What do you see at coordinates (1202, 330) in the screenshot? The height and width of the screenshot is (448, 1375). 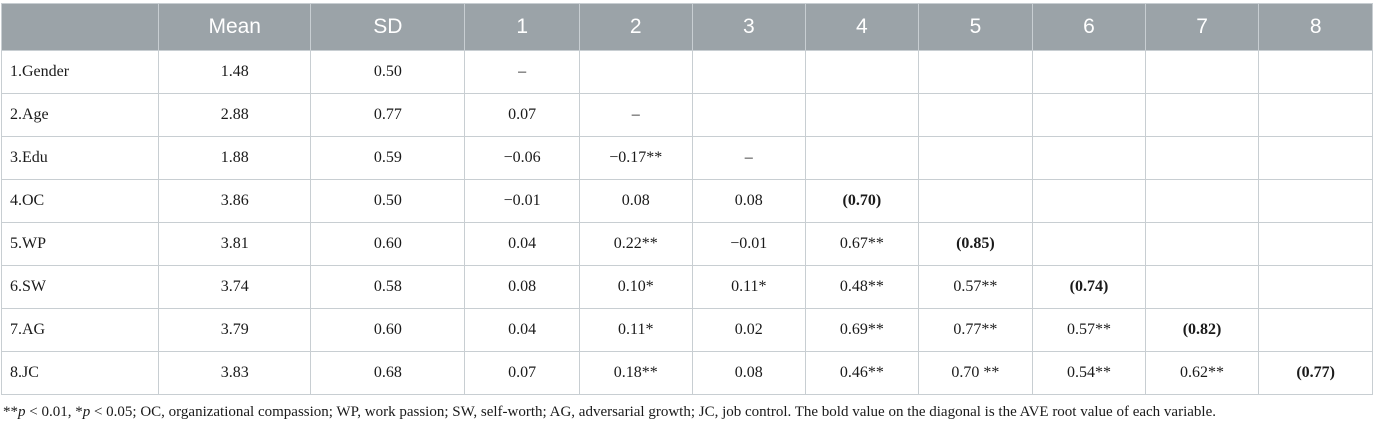 I see `table-cell: (0.82)` at bounding box center [1202, 330].